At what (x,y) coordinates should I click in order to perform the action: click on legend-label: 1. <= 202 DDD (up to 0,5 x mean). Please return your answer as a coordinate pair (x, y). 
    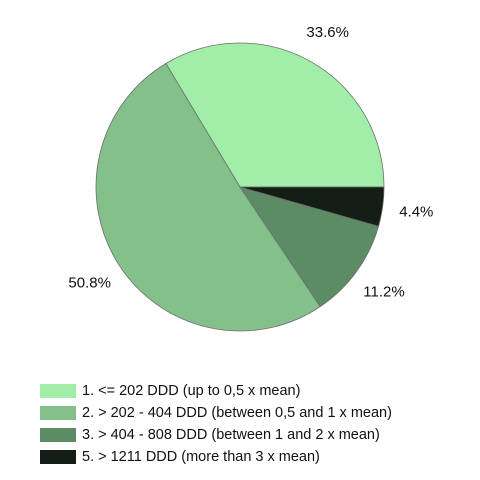
    Looking at the image, I should click on (191, 391).